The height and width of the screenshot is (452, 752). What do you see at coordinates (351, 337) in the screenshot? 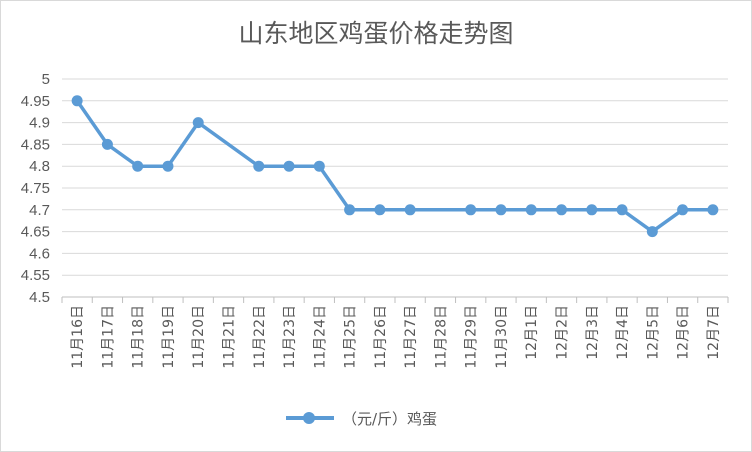
I see `x-tick-label: 11月25日` at bounding box center [351, 337].